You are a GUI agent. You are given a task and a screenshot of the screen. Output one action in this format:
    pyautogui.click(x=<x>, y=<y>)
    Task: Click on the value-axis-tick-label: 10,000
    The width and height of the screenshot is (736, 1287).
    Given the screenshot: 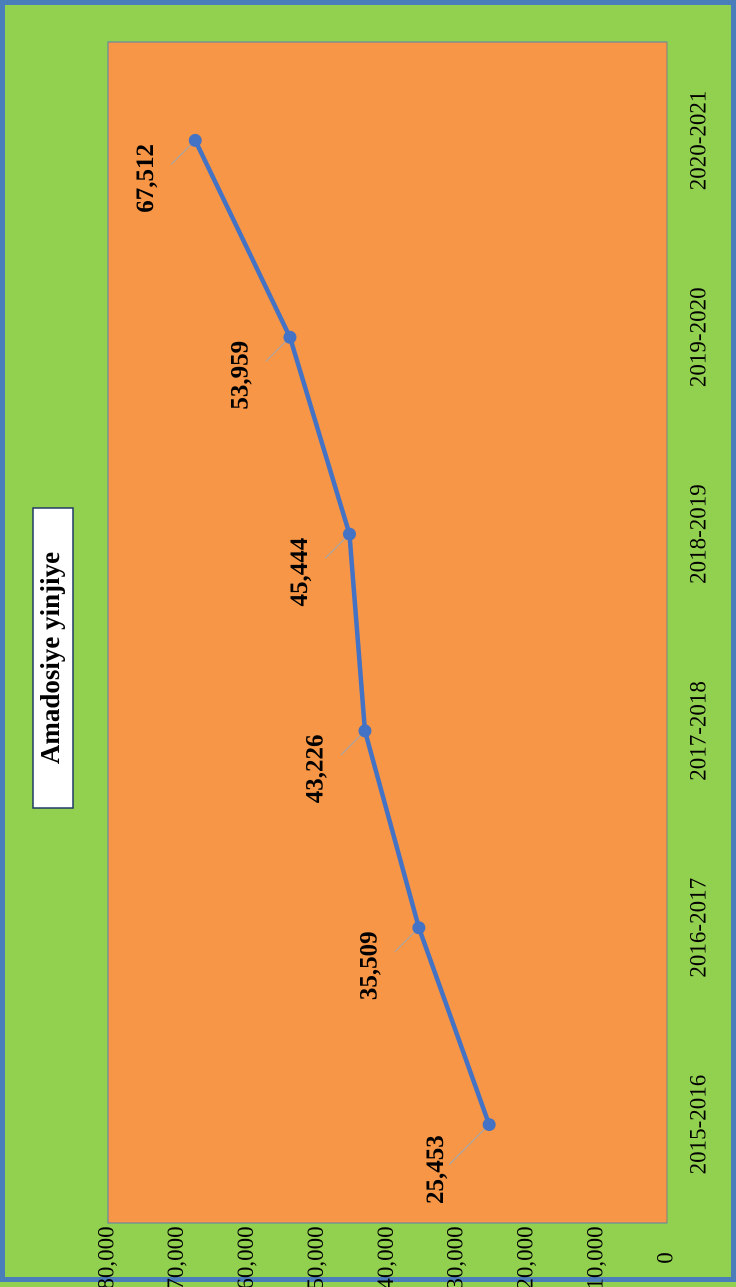 What is the action you would take?
    pyautogui.click(x=594, y=1256)
    